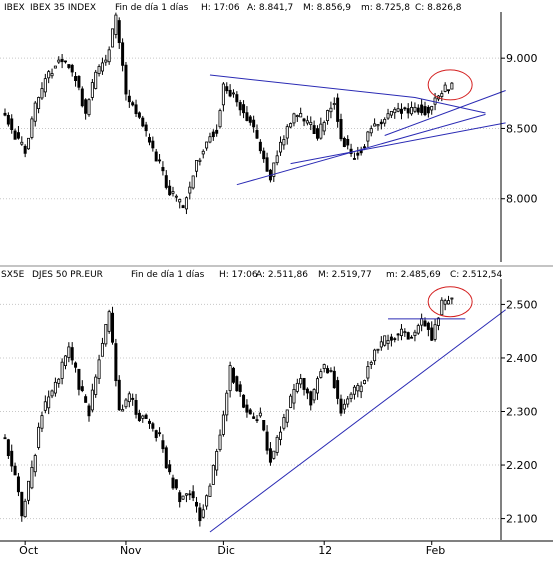 This screenshot has height=561, width=553. What do you see at coordinates (131, 550) in the screenshot?
I see `x-tick-label: Nov` at bounding box center [131, 550].